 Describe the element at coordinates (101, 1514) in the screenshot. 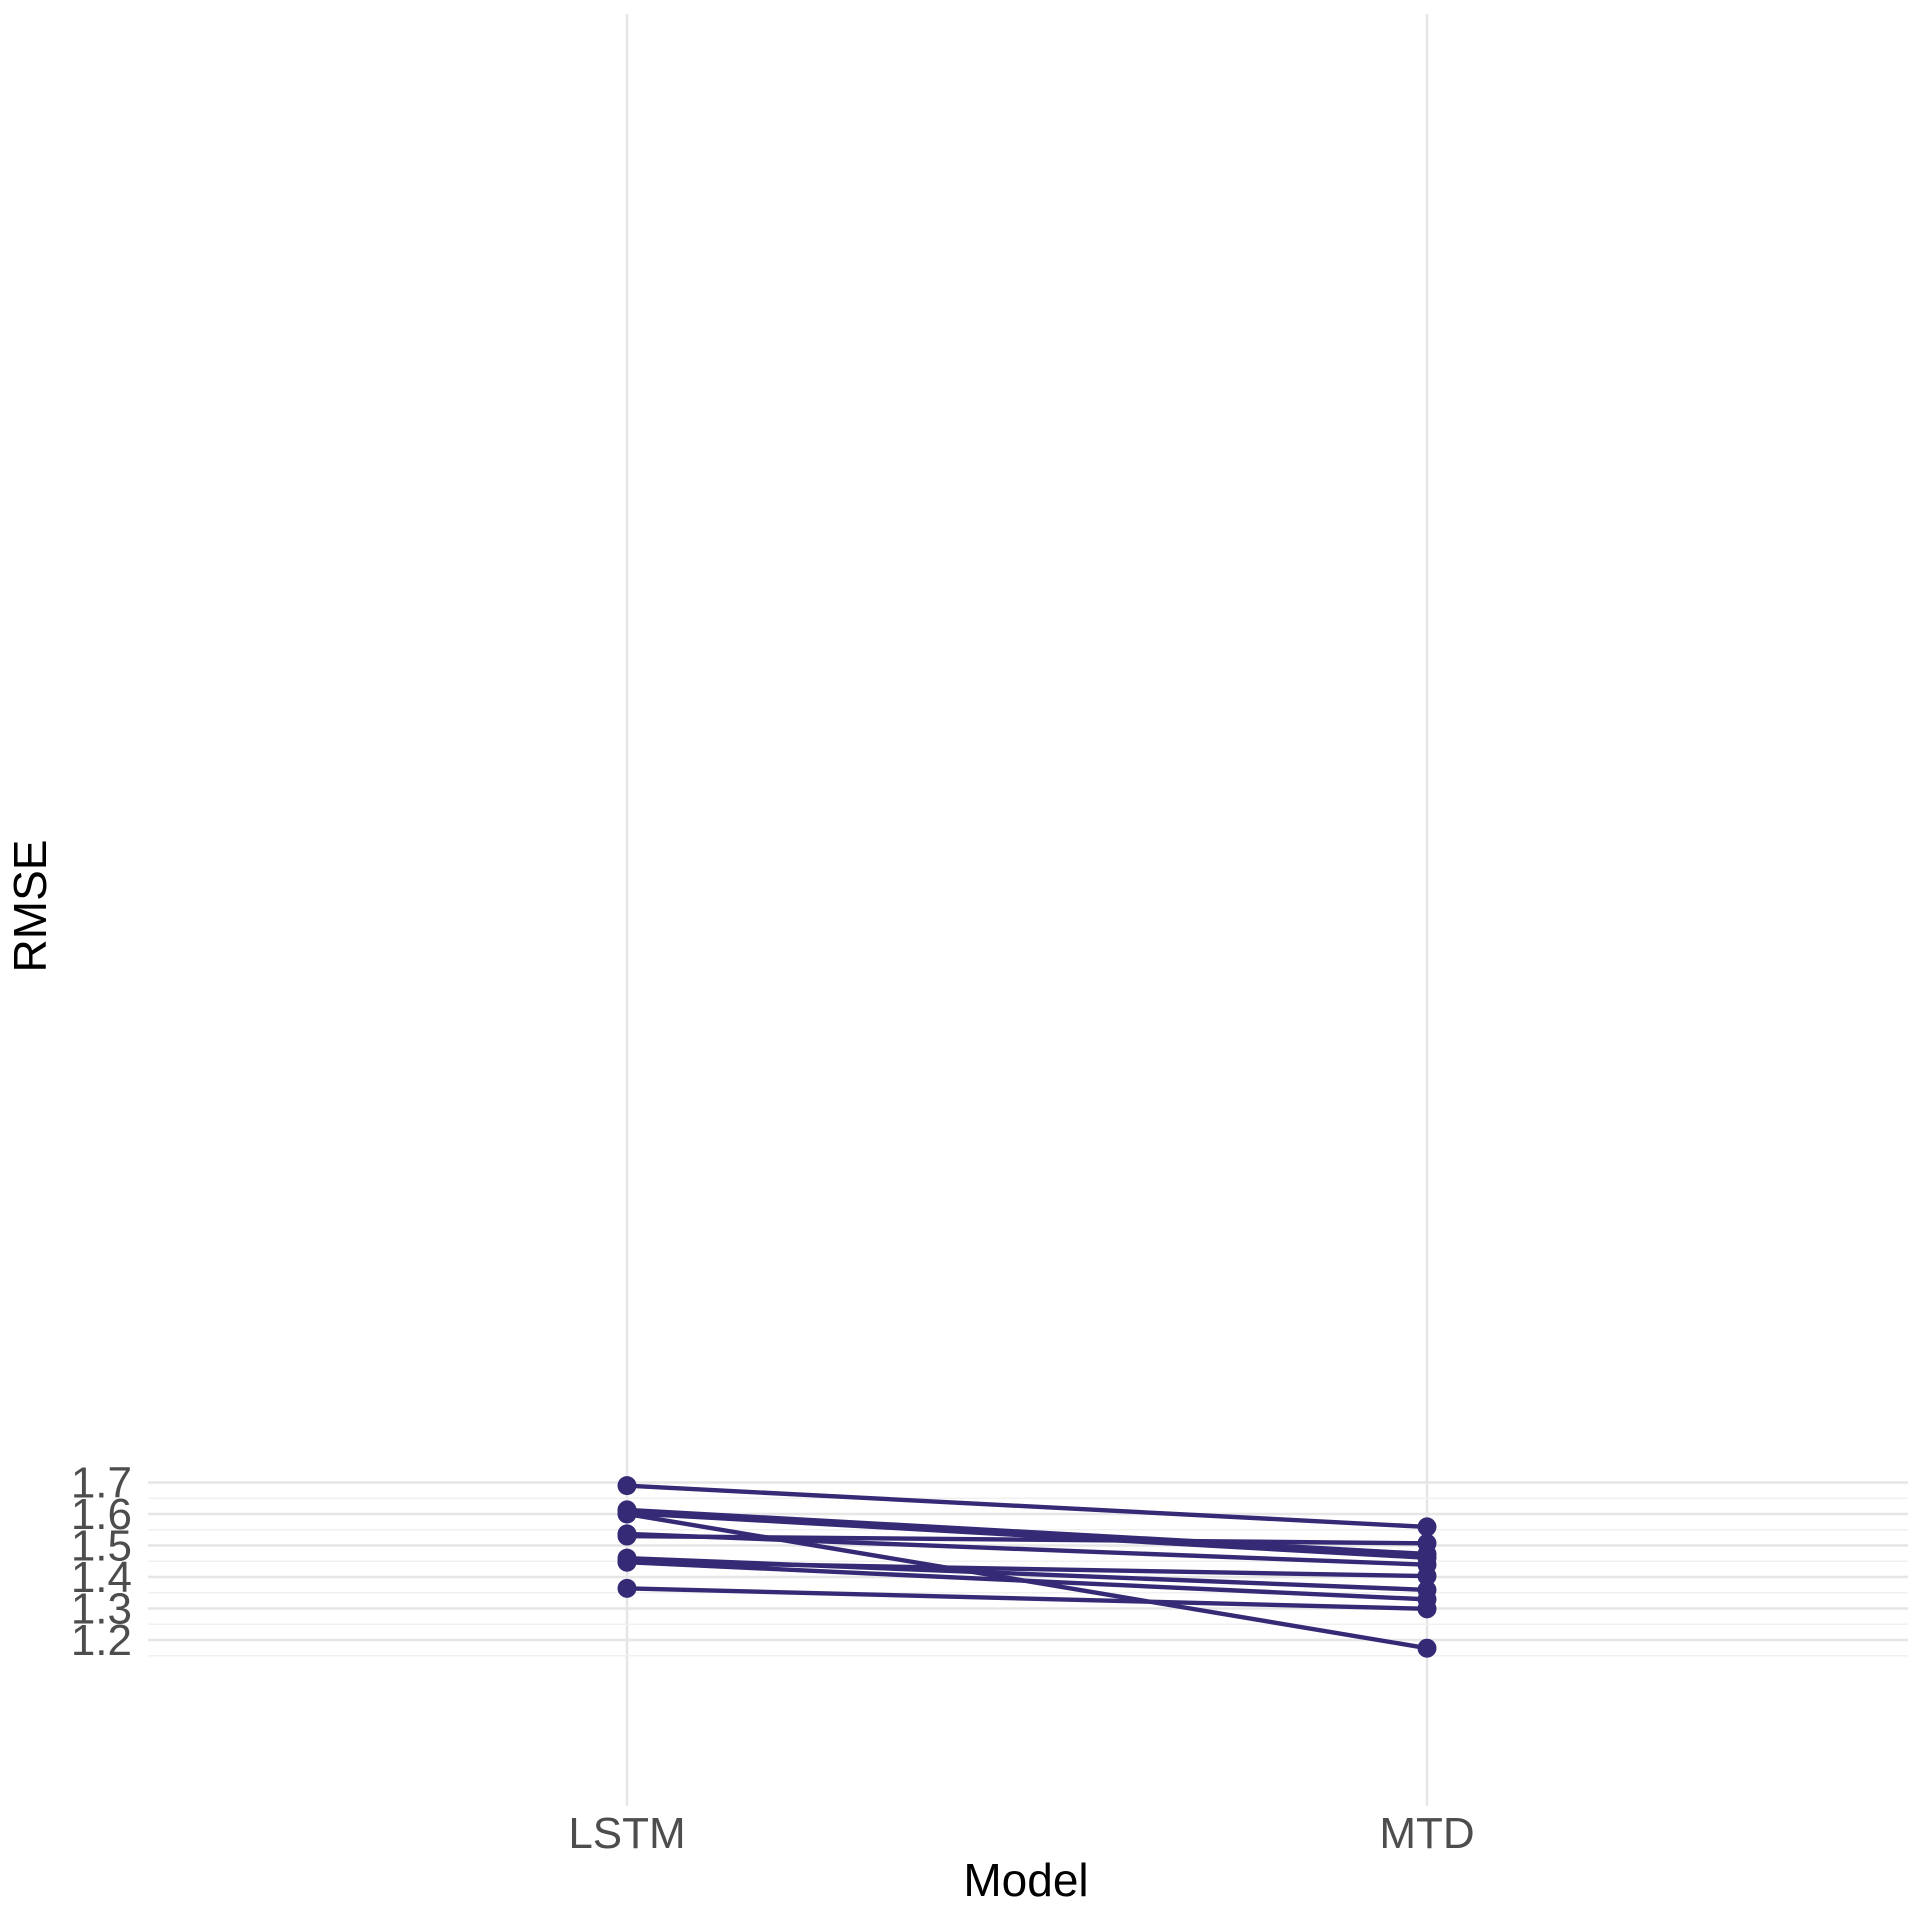

I see `y-tick-label: 1.6` at that location.